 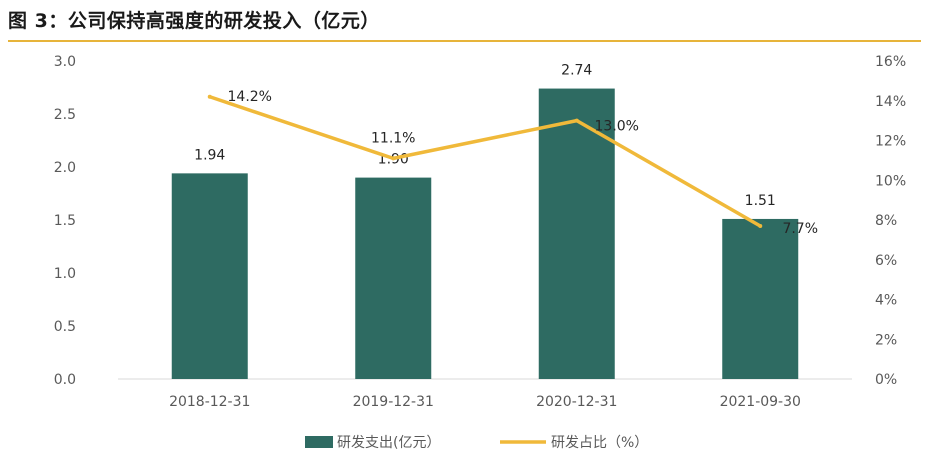 What do you see at coordinates (485, 402) in the screenshot?
I see `x-axis: 2018-12-31 2019-12-31 2020-12-31 2021-09-30` at bounding box center [485, 402].